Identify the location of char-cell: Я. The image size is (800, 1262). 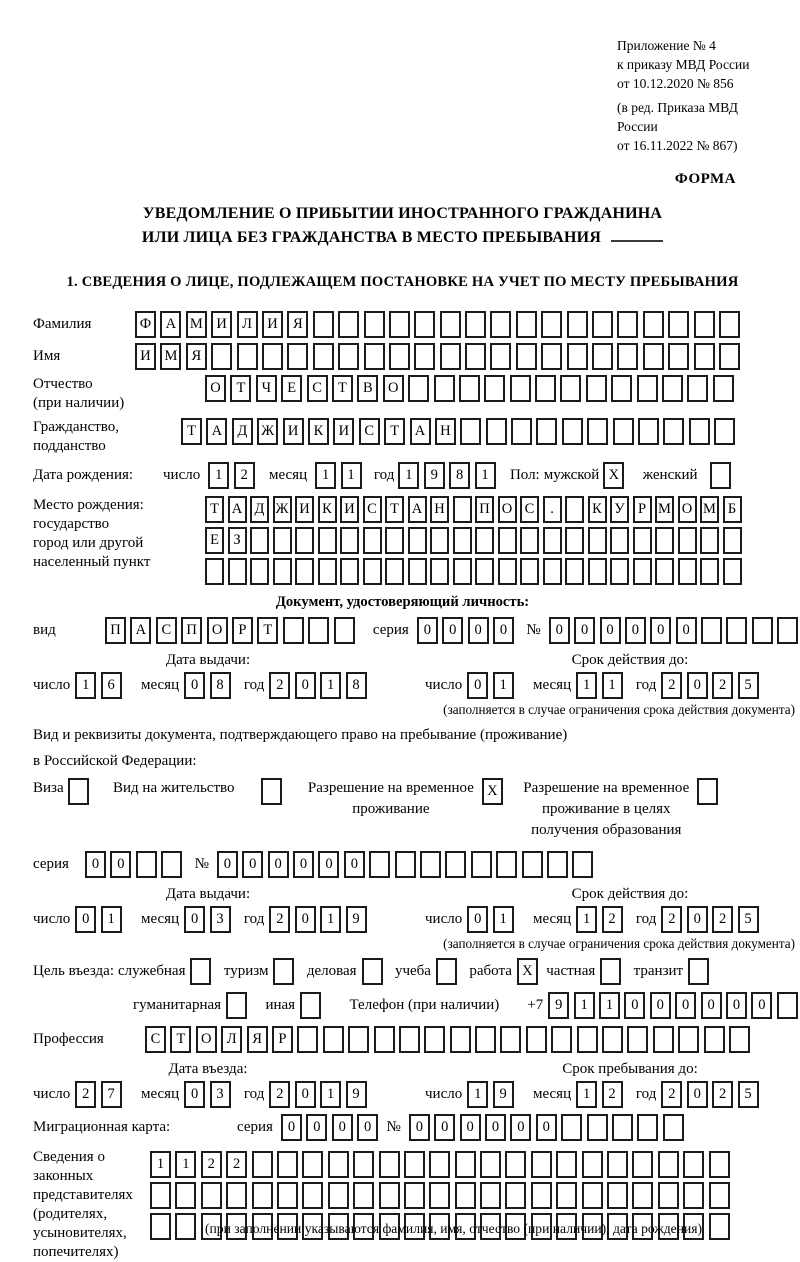
(257, 1039).